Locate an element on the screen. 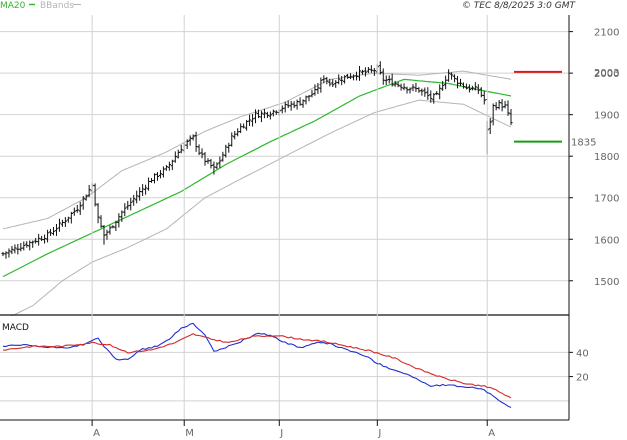  macd-series-line is located at coordinates (257, 366).